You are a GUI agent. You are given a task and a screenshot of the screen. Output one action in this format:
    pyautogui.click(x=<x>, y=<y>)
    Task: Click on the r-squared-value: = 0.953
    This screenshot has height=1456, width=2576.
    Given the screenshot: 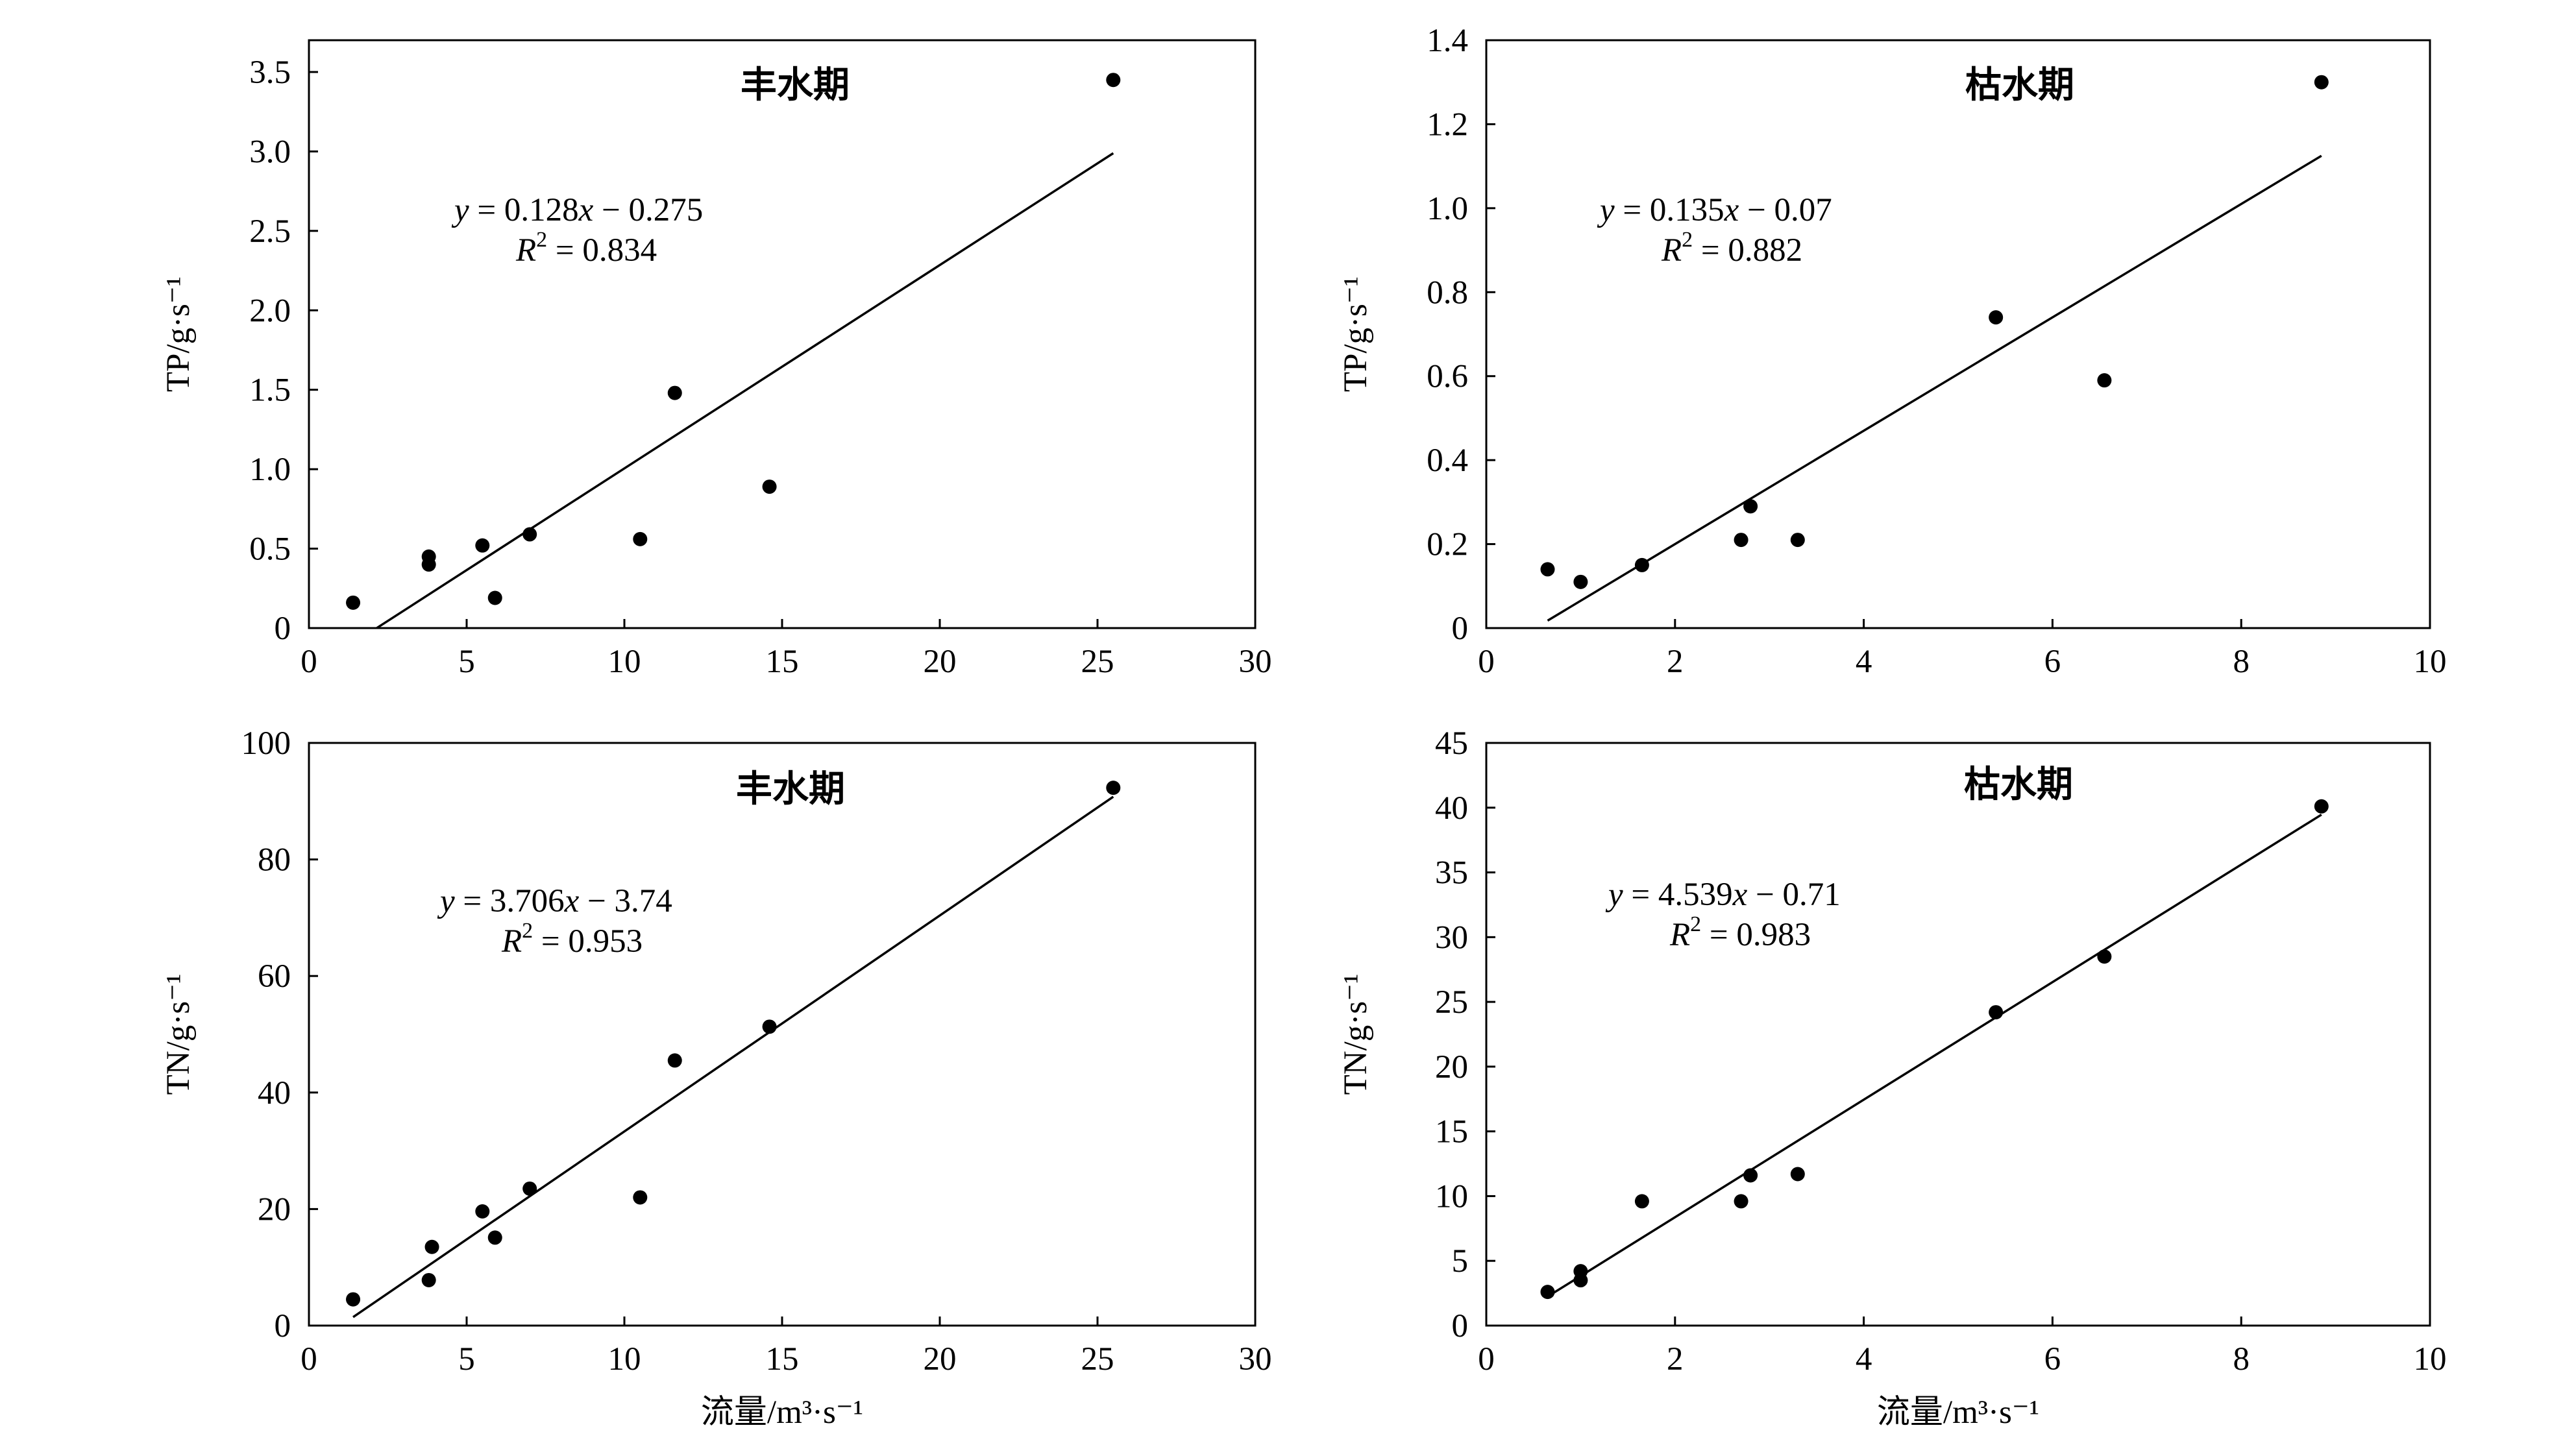 What is the action you would take?
    pyautogui.click(x=588, y=941)
    